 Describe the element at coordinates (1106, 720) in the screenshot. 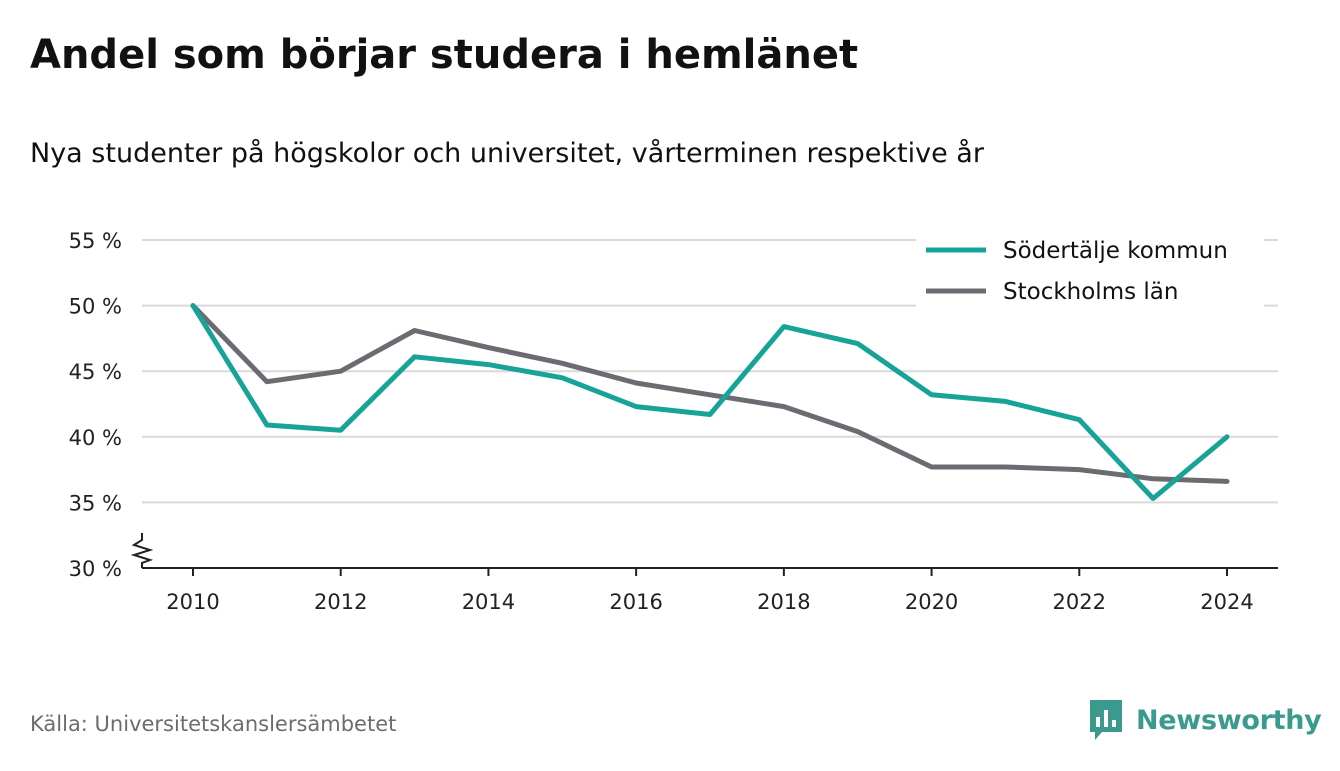

I see `newsworthy-logo-icon` at that location.